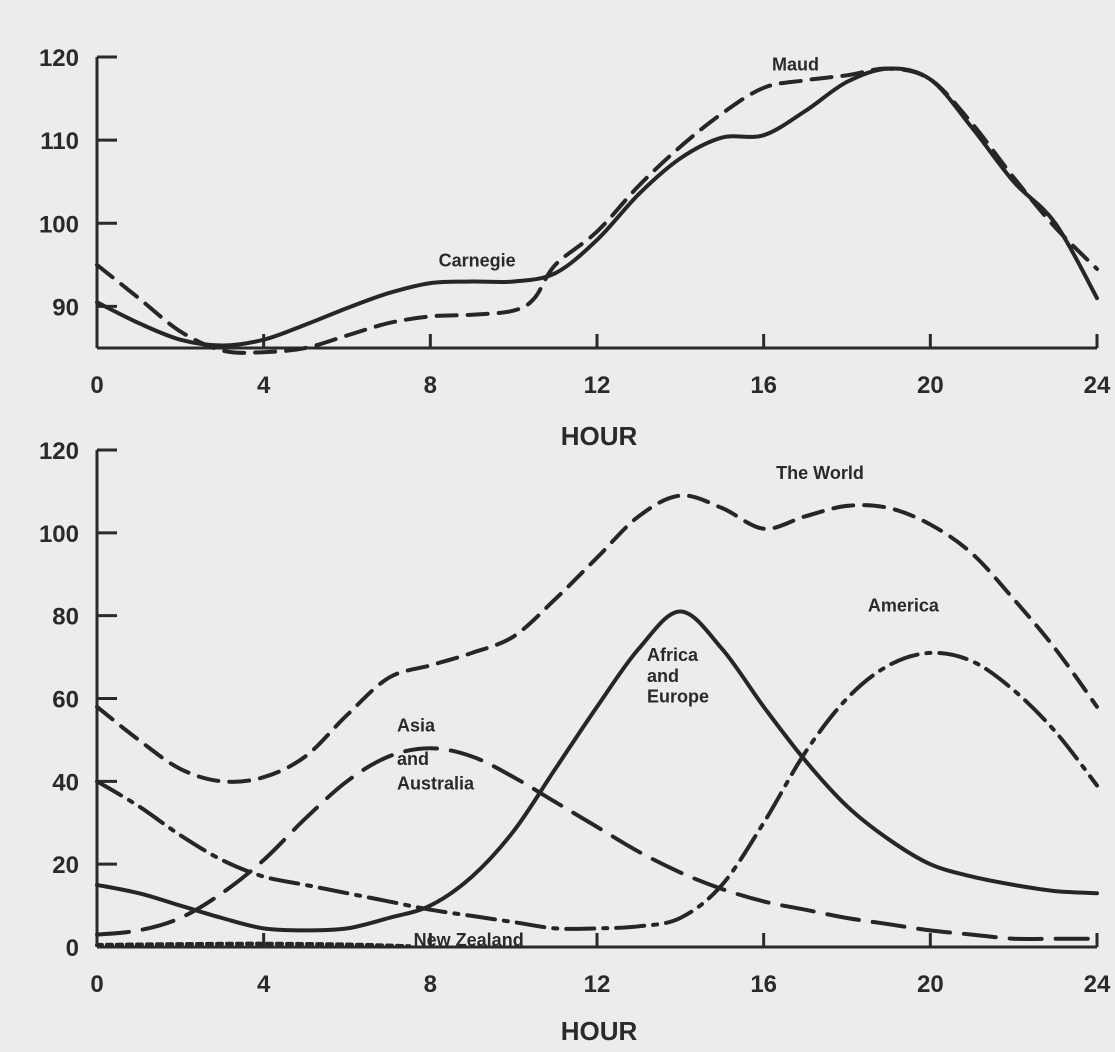  What do you see at coordinates (264, 984) in the screenshot?
I see `bottom-x-tick-label: 4` at bounding box center [264, 984].